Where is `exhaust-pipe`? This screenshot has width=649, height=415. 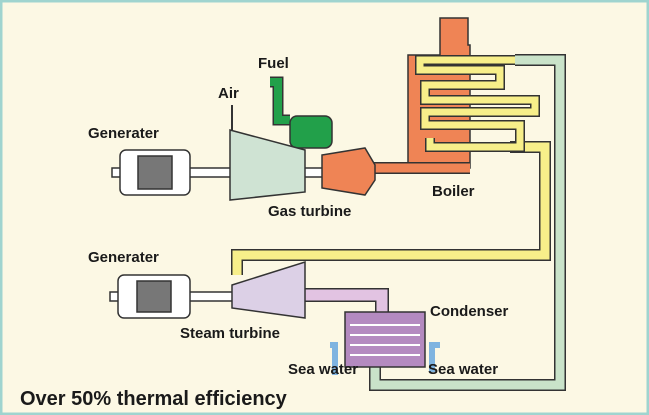 exhaust-pipe is located at coordinates (344, 300).